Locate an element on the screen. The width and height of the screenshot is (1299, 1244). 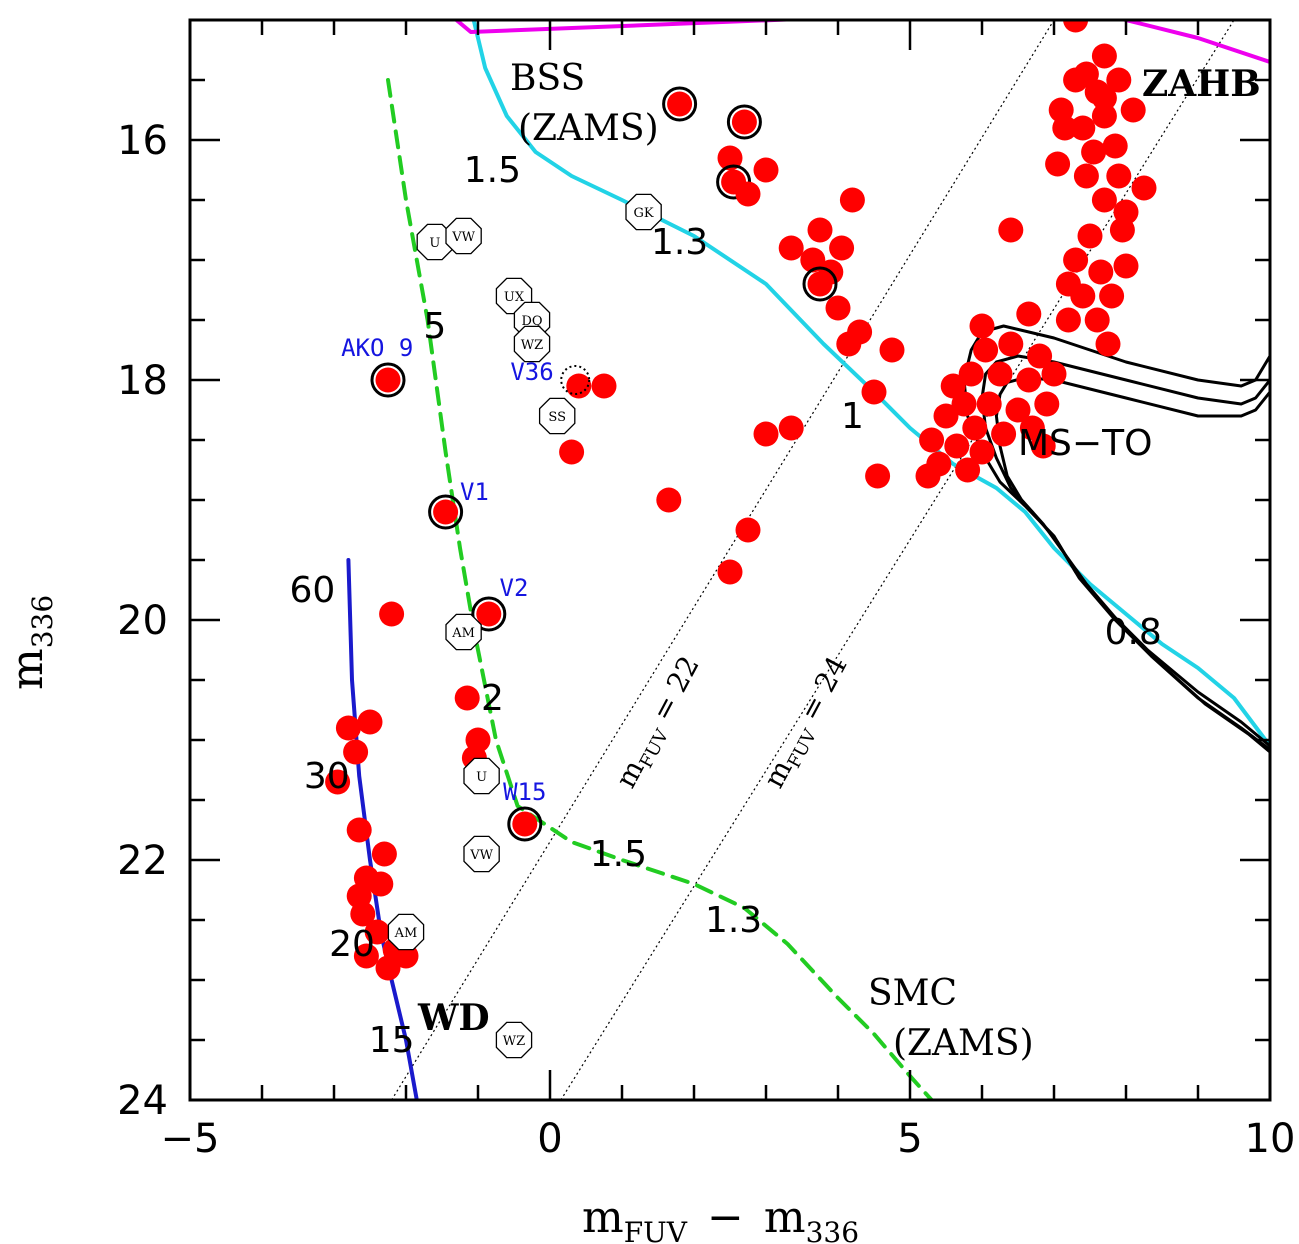
v36-marker is located at coordinates (575, 380).